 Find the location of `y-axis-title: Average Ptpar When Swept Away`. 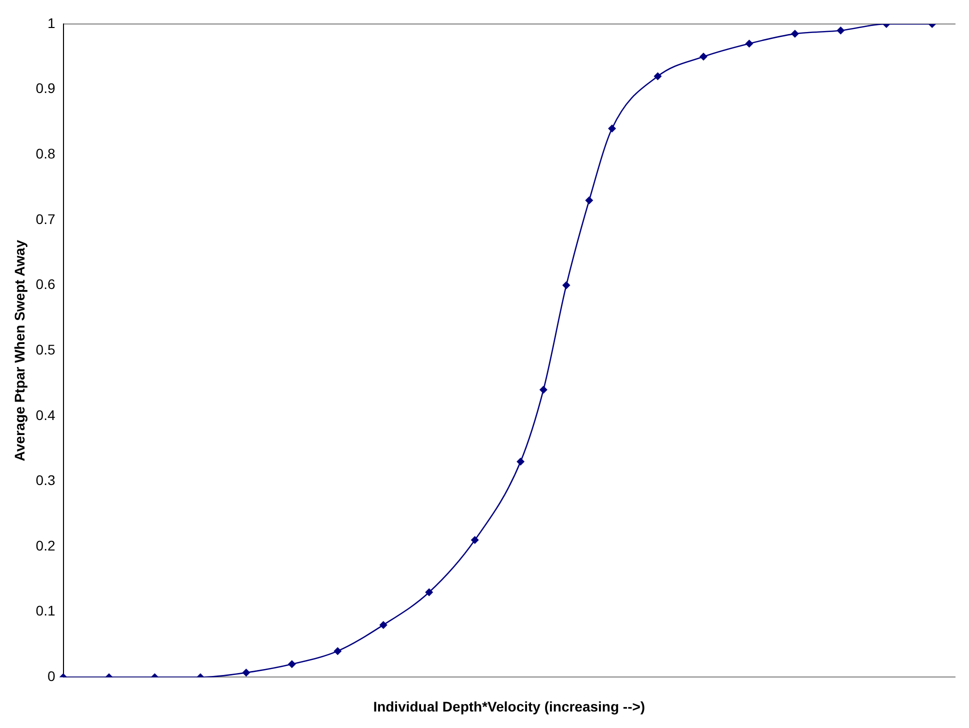

y-axis-title: Average Ptpar When Swept Away is located at coordinates (19, 351).